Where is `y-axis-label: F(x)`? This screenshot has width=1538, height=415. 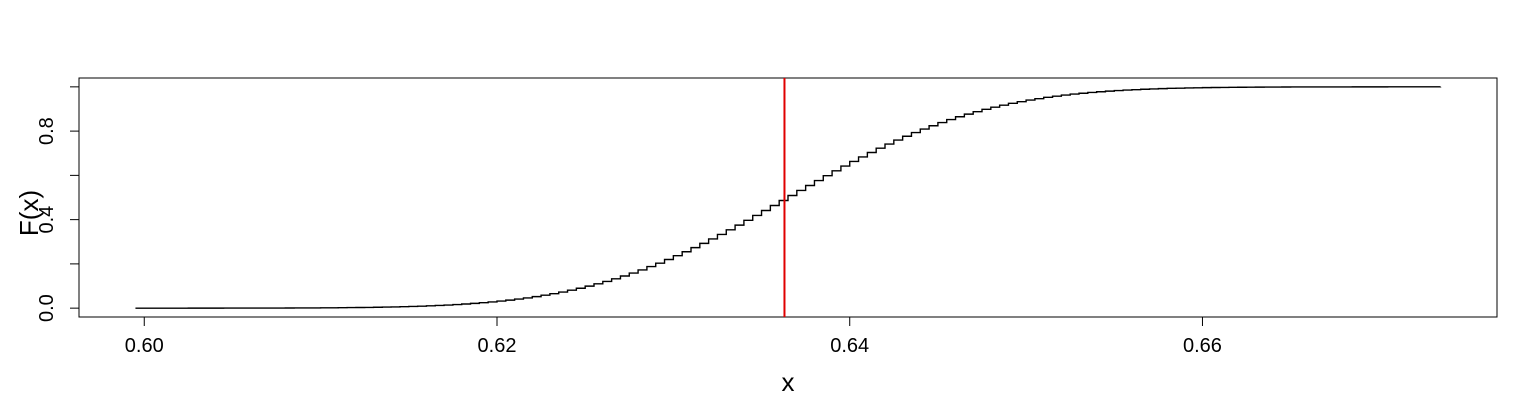
y-axis-label: F(x) is located at coordinates (29, 213).